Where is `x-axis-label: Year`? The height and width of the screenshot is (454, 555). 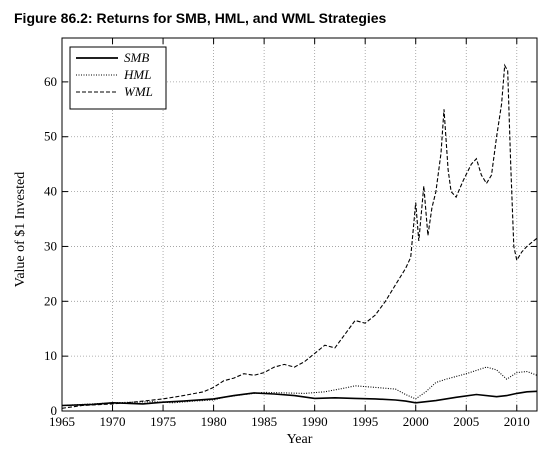 x-axis-label: Year is located at coordinates (300, 439).